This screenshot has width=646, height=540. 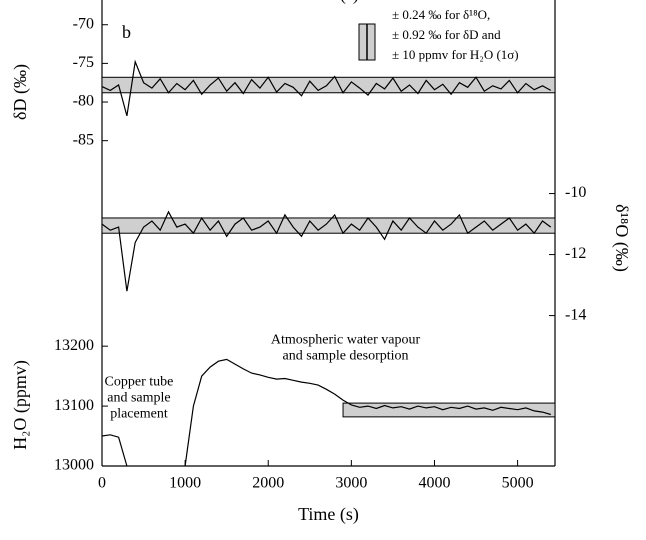 I want to click on y-tick-label: -80, so click(x=83, y=101).